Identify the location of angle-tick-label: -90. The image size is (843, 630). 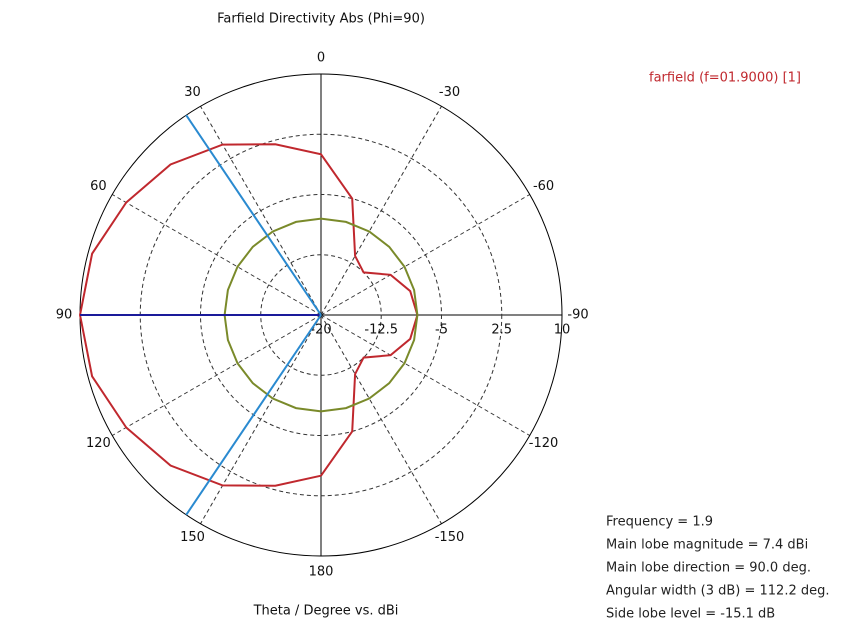
(577, 315).